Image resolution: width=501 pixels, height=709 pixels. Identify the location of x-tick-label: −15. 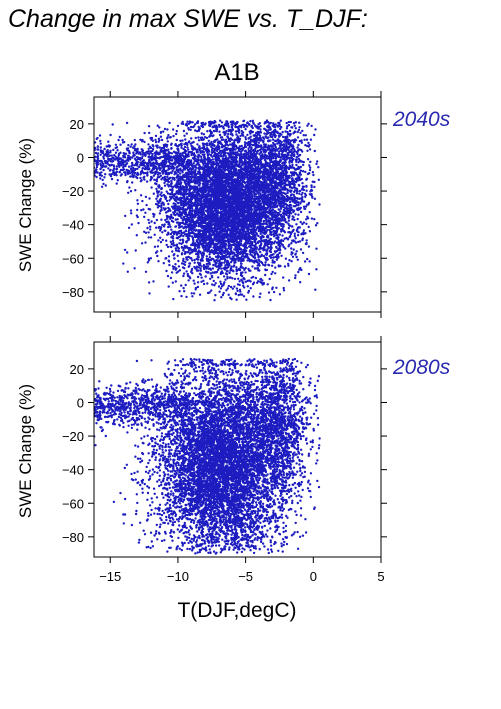
(110, 576).